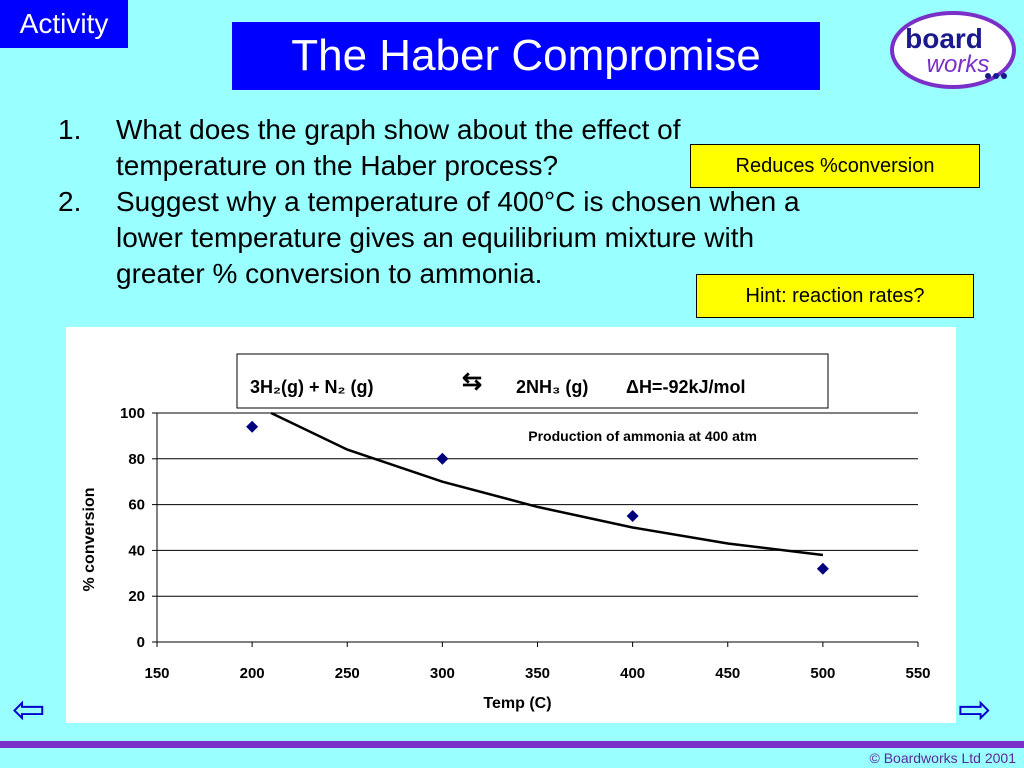 The width and height of the screenshot is (1024, 768). I want to click on x-tick-label: 150, so click(156, 673).